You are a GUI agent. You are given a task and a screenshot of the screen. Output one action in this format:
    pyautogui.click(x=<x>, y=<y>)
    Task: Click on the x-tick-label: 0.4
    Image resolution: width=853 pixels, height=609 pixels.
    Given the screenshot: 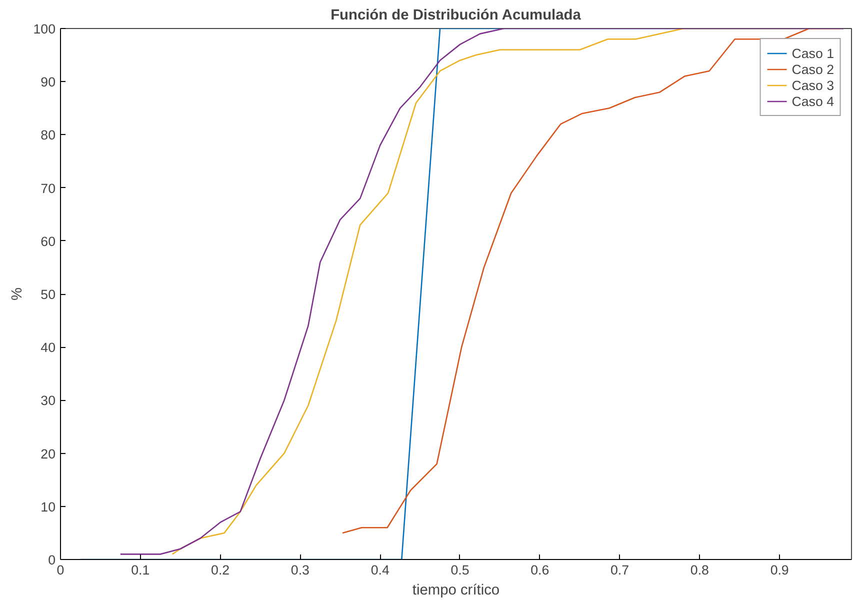 What is the action you would take?
    pyautogui.click(x=380, y=570)
    